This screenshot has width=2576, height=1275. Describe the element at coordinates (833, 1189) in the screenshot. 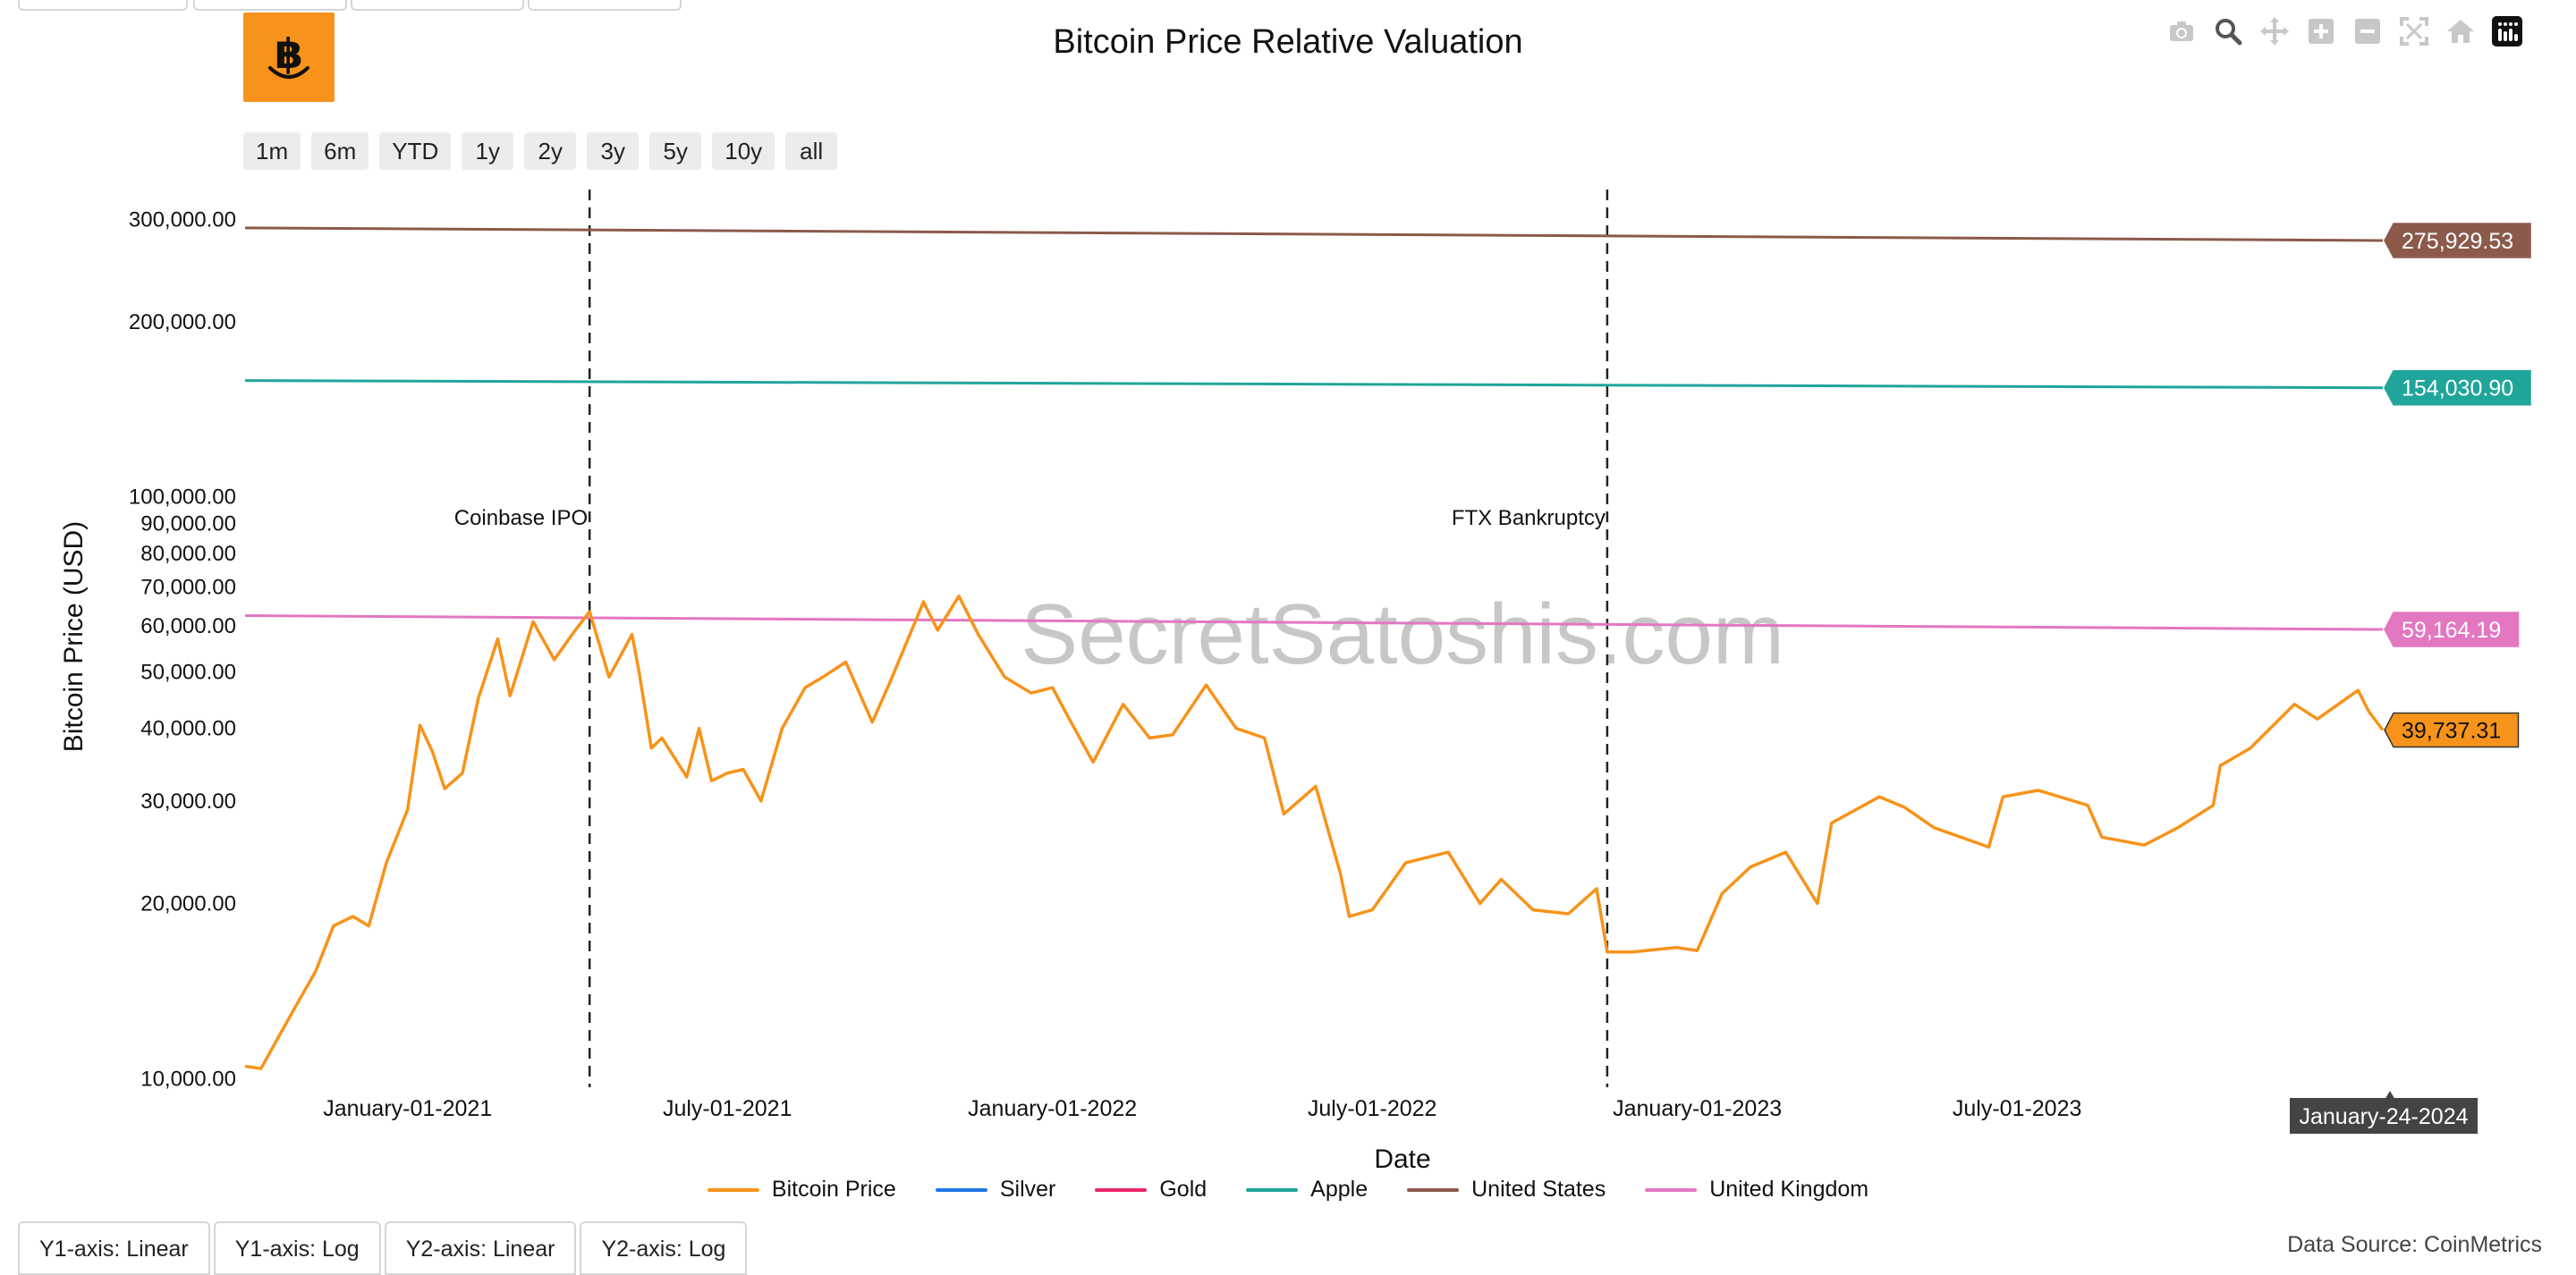

I see `legend-label: Bitcoin Price` at that location.